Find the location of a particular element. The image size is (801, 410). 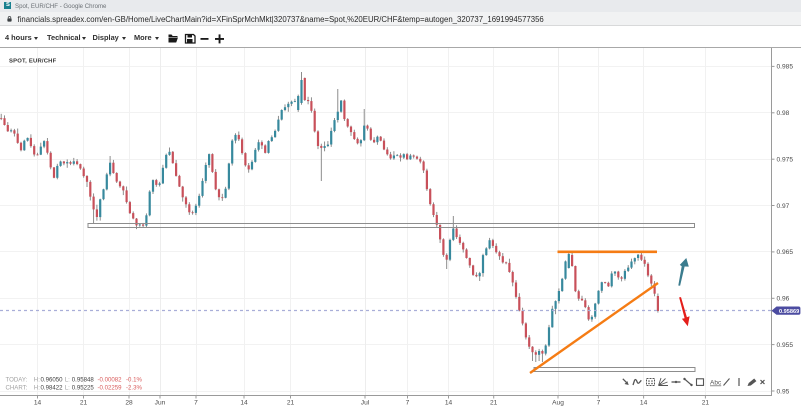

svg-text: 0.95869 is located at coordinates (789, 312).